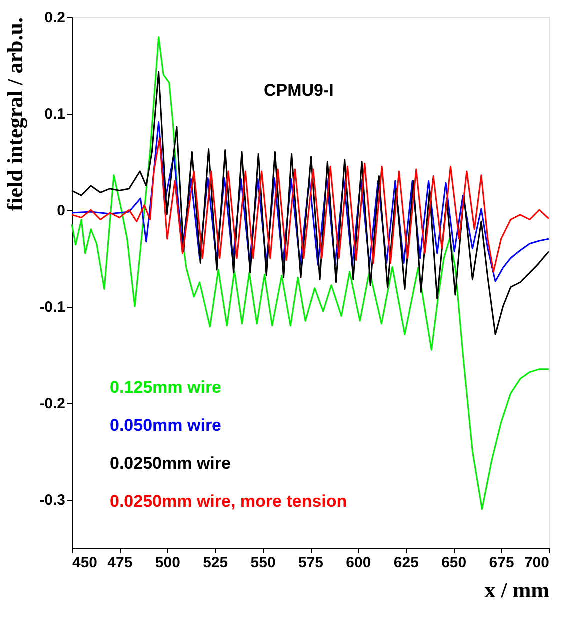 The width and height of the screenshot is (579, 617). What do you see at coordinates (166, 425) in the screenshot?
I see `text: 0.050mm wire` at bounding box center [166, 425].